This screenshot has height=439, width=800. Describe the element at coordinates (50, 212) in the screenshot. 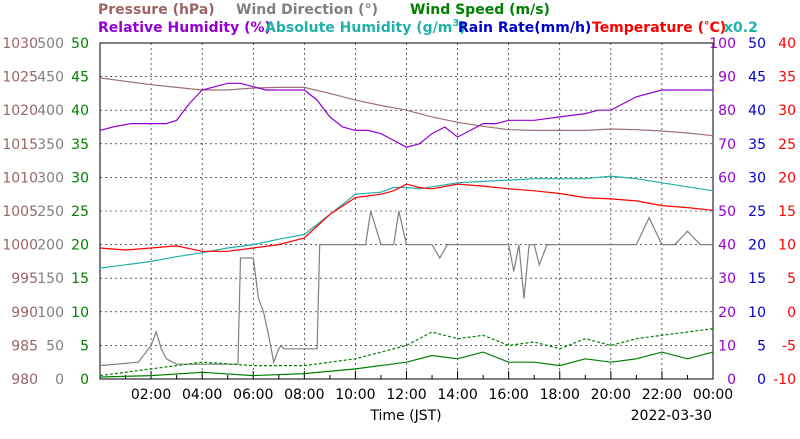

I see `y-tick-label-wind-direction: 250` at that location.